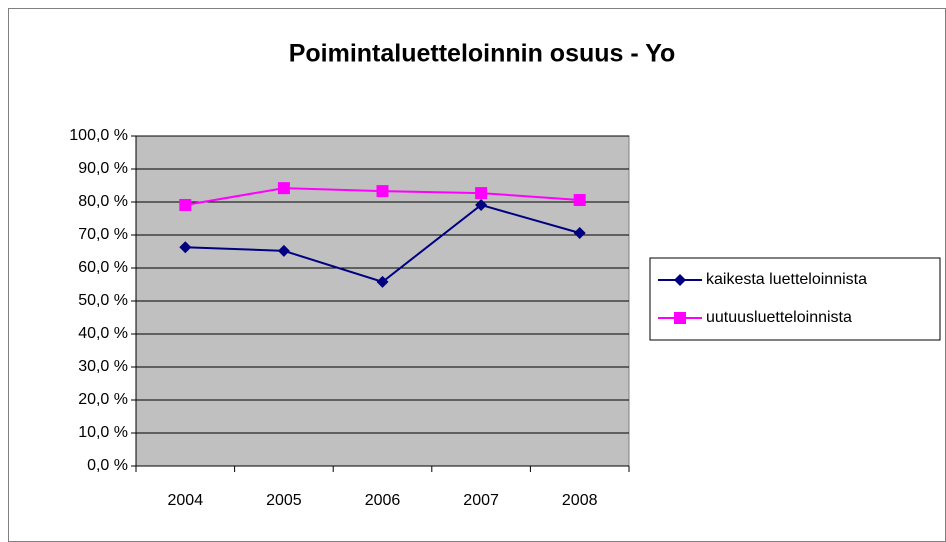 Image resolution: width=946 pixels, height=542 pixels. Describe the element at coordinates (103, 168) in the screenshot. I see `y-tick-label: 90,0 %` at that location.